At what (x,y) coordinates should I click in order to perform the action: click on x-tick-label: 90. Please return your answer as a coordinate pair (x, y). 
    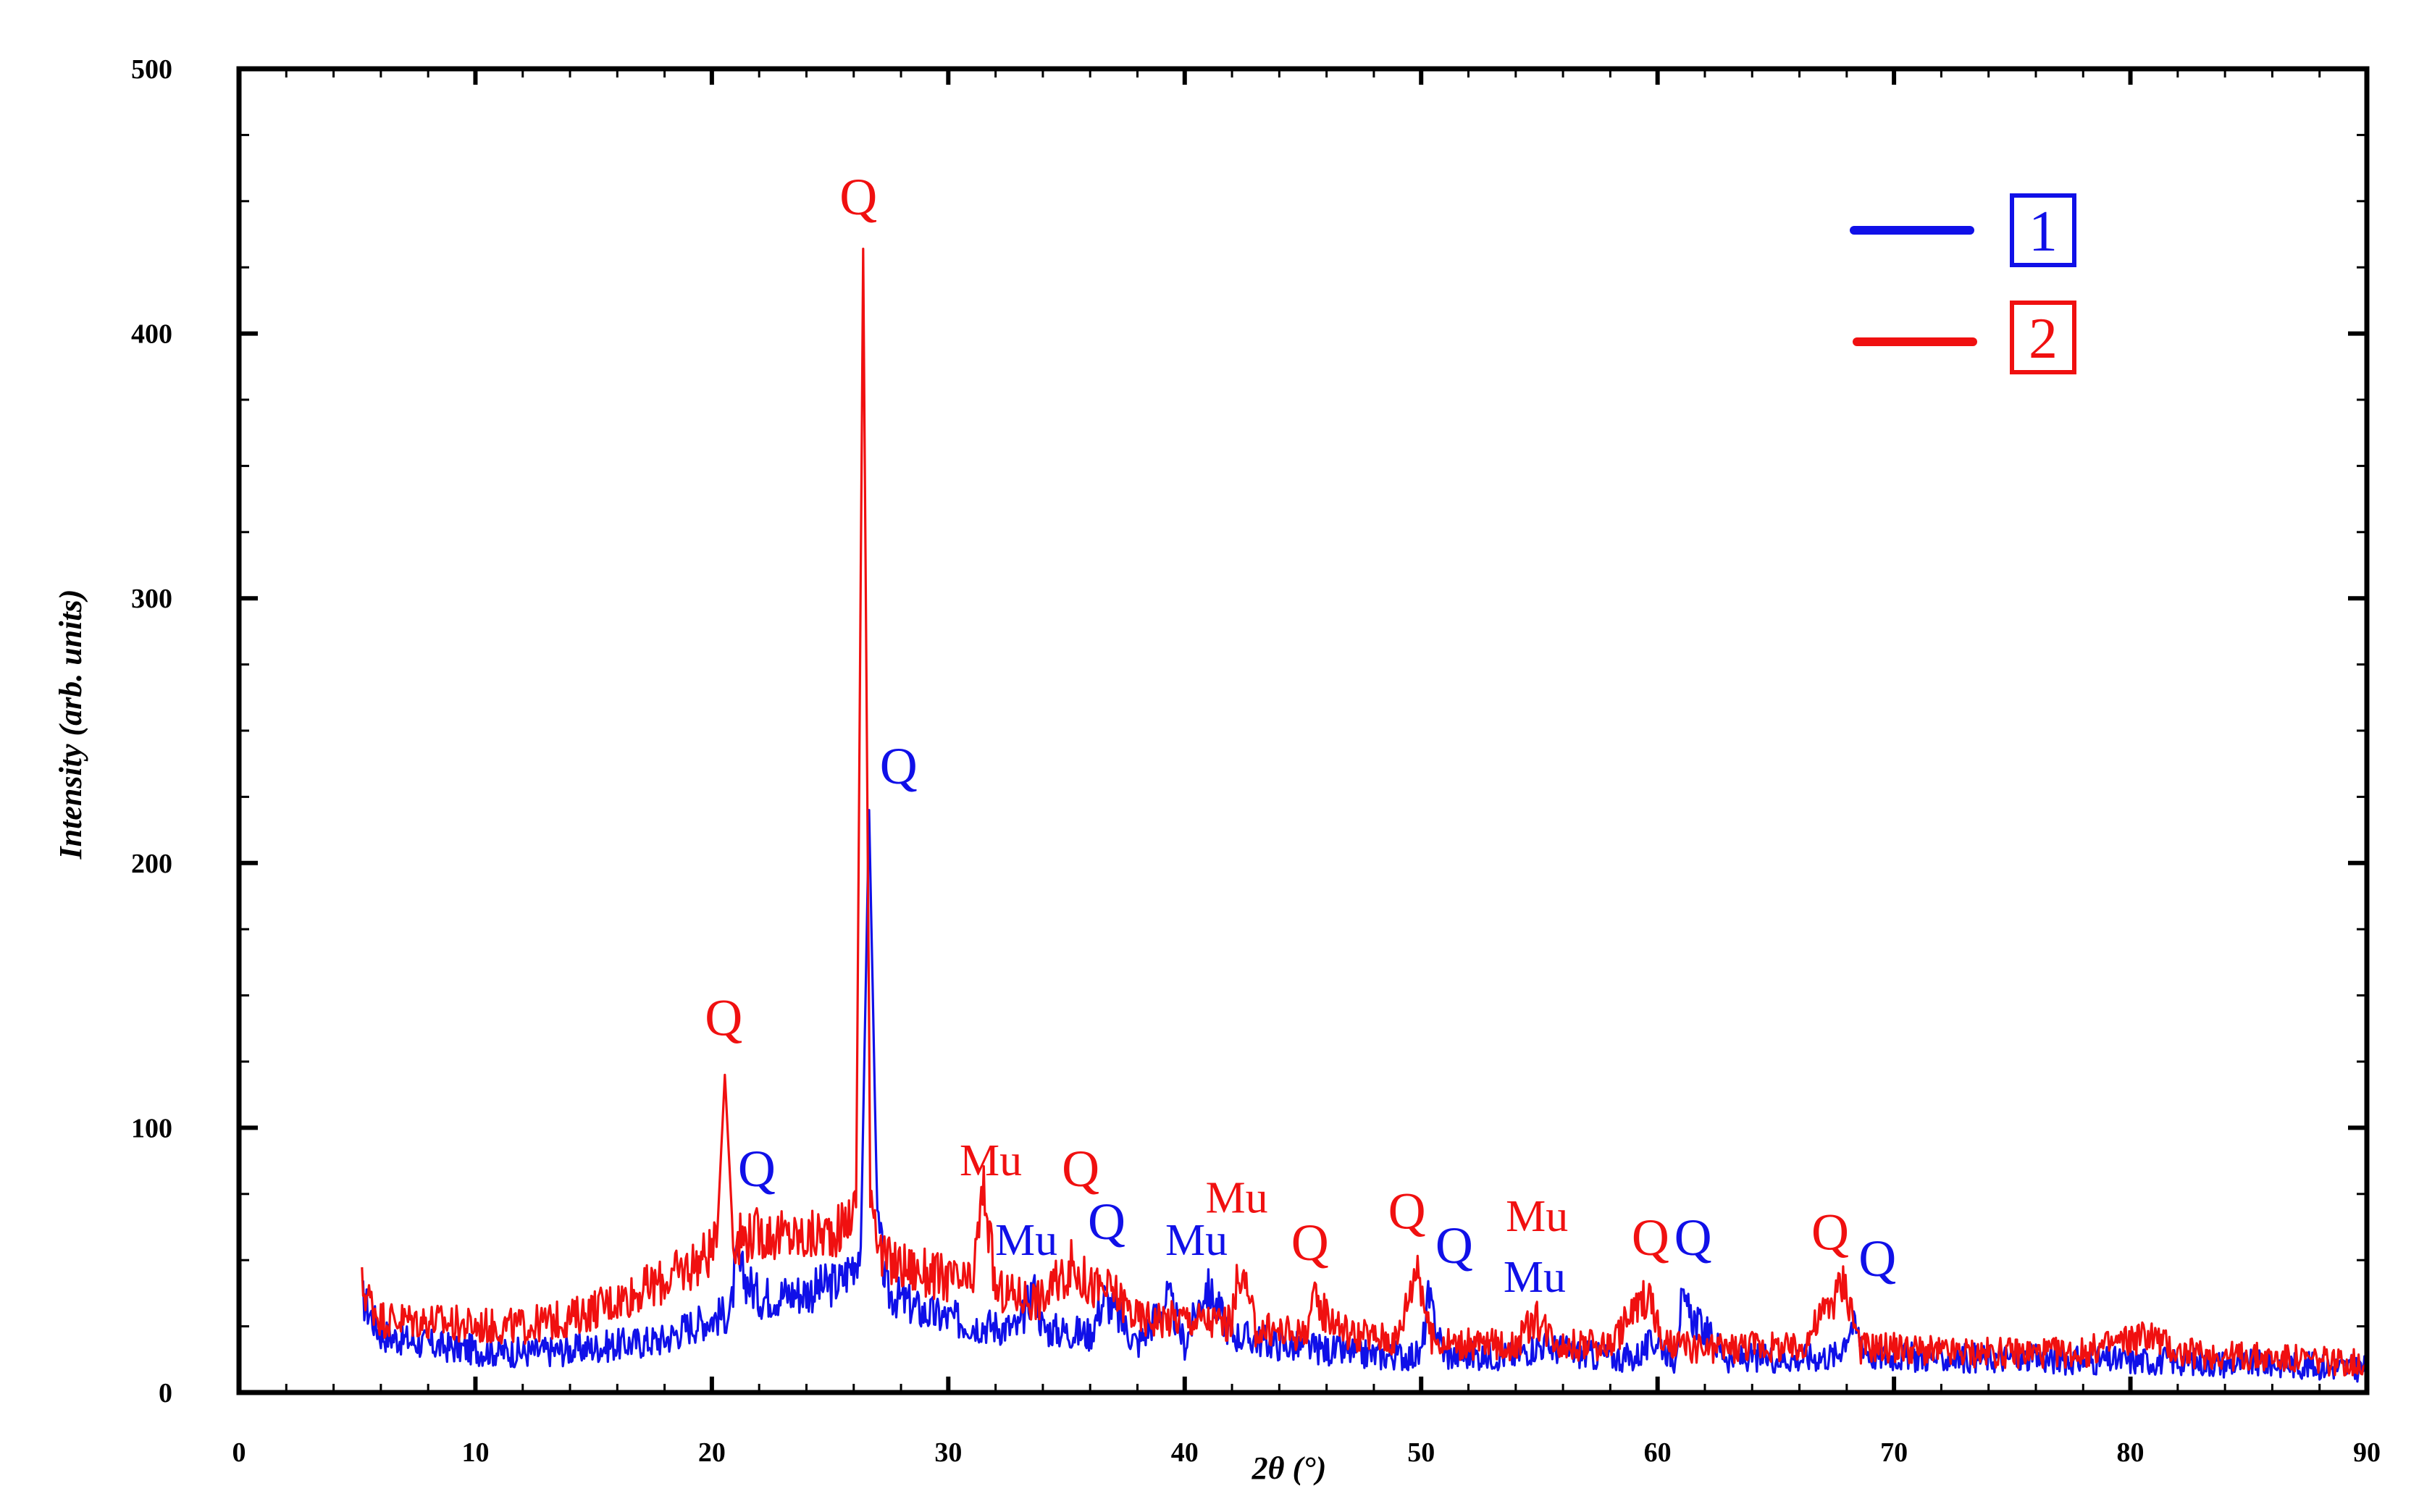
    Looking at the image, I should click on (2367, 1452).